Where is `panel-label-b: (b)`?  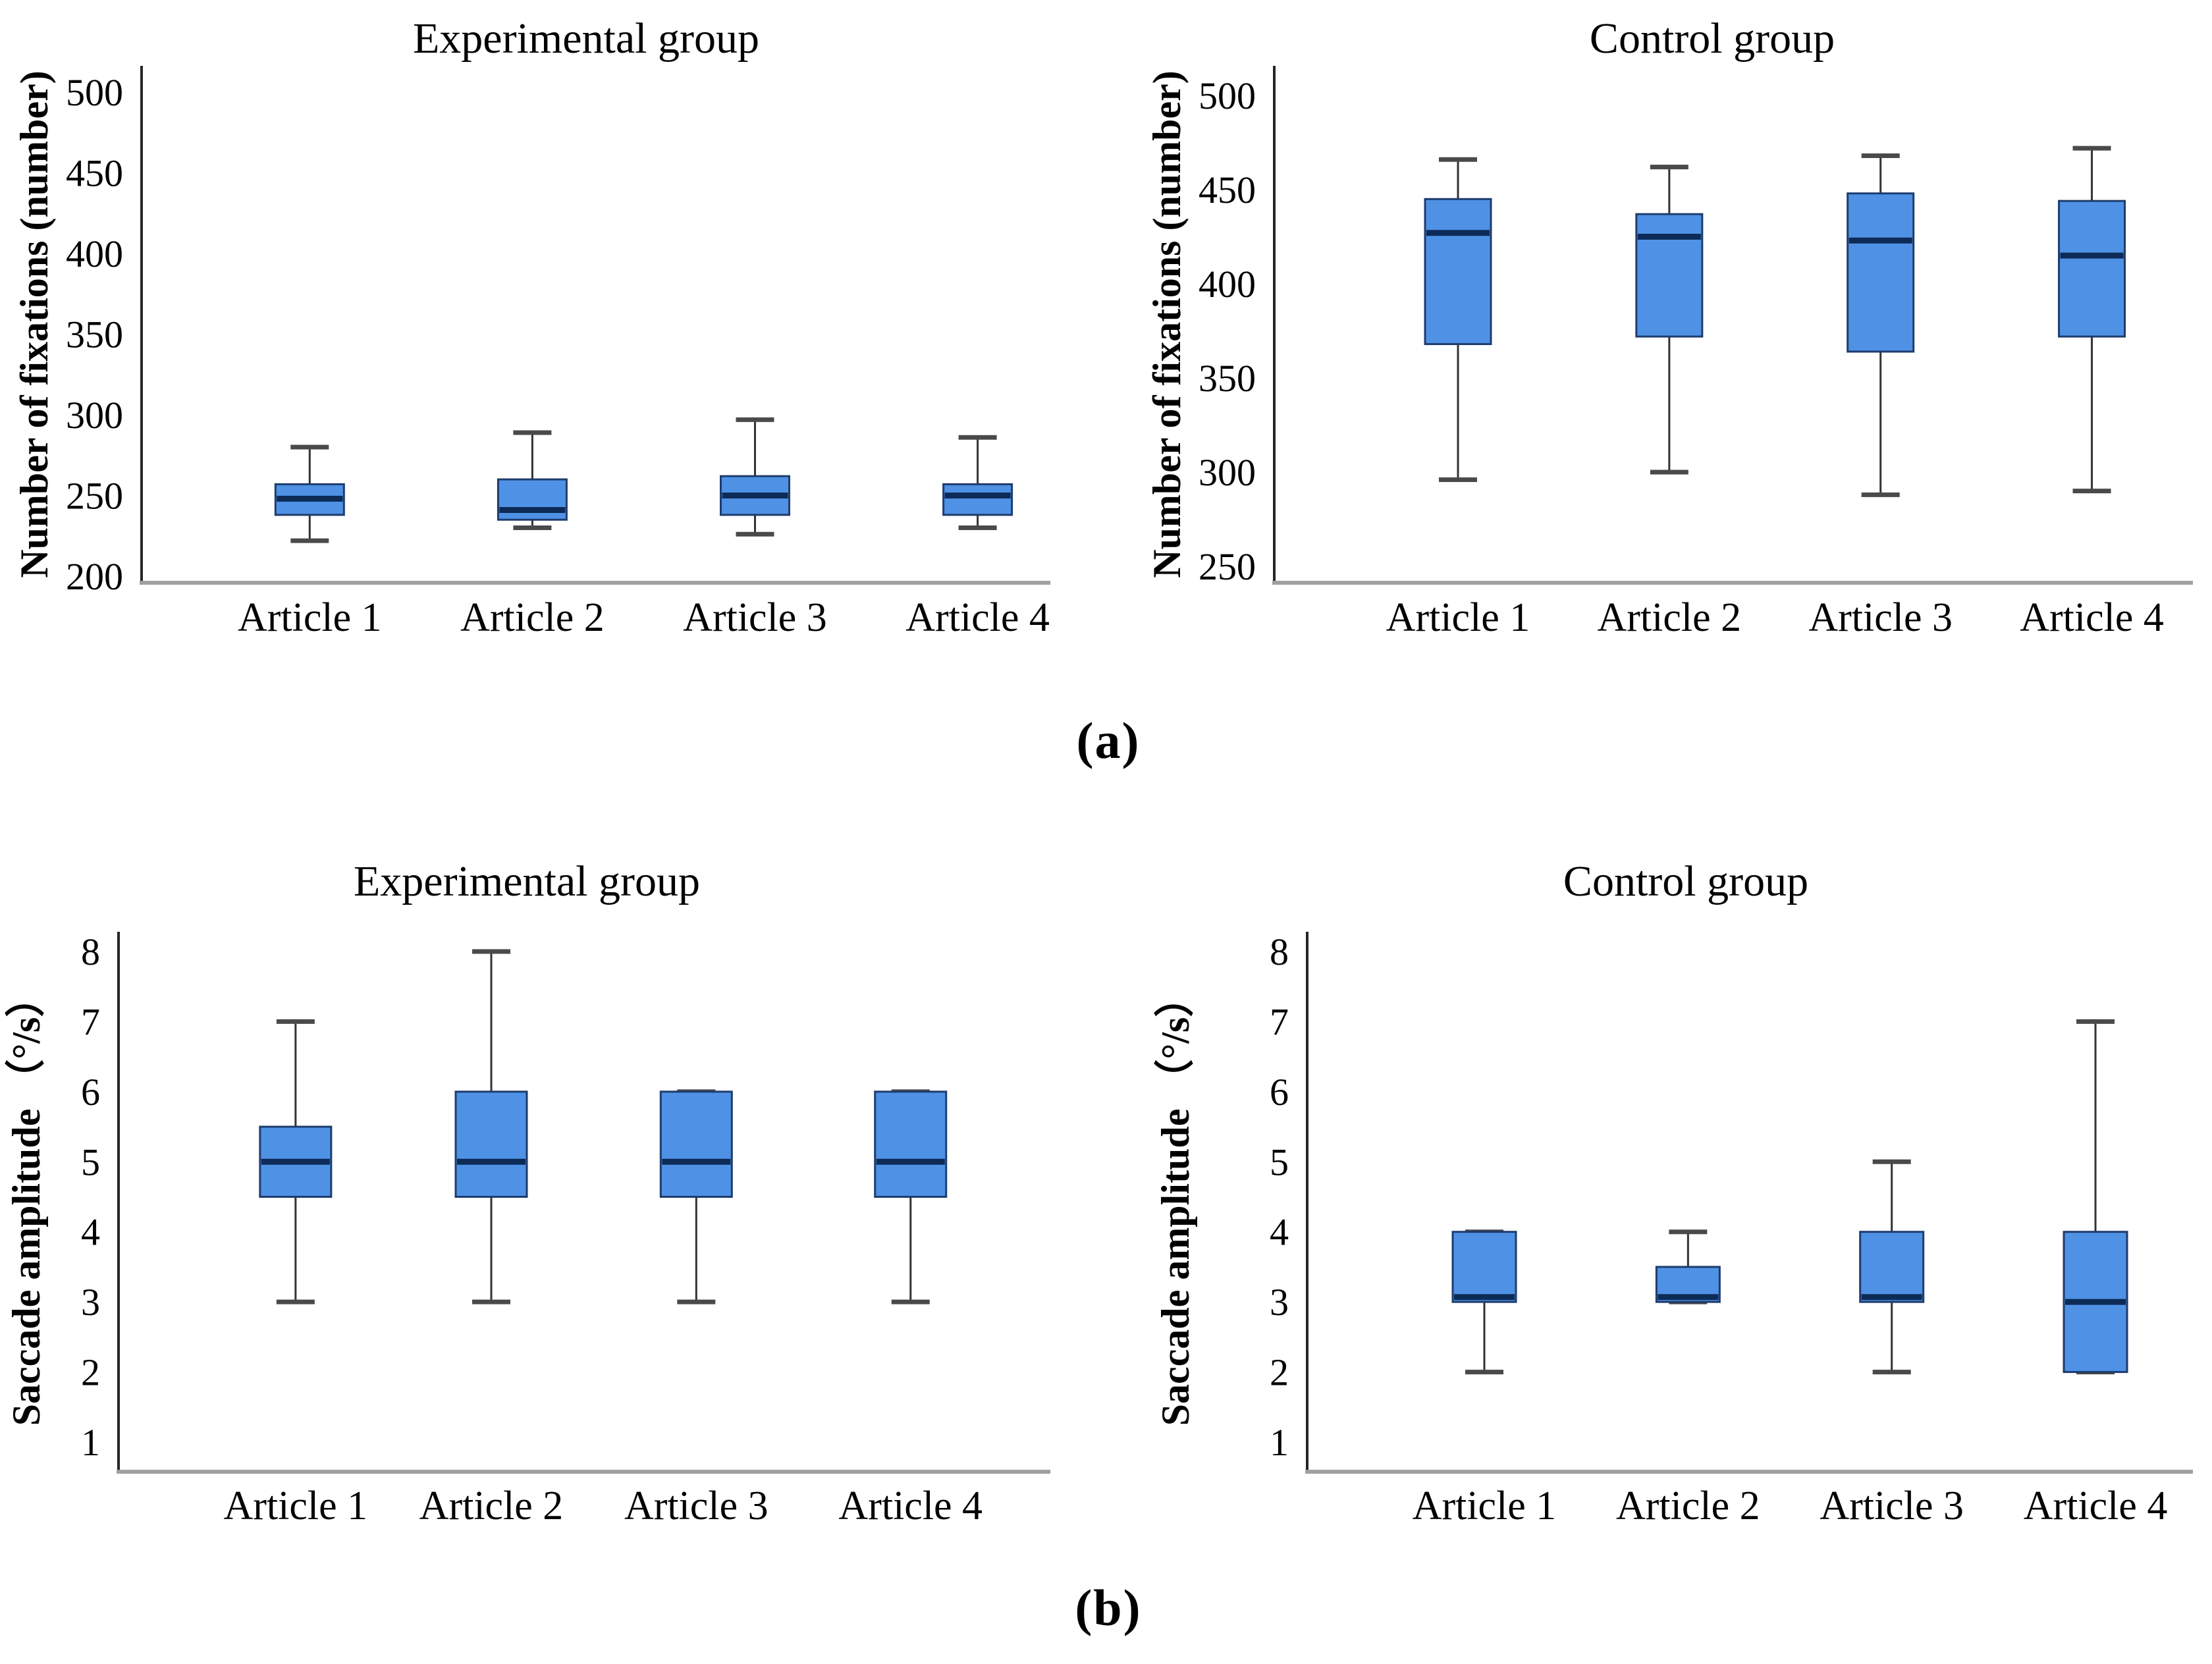 panel-label-b: (b) is located at coordinates (1109, 1607).